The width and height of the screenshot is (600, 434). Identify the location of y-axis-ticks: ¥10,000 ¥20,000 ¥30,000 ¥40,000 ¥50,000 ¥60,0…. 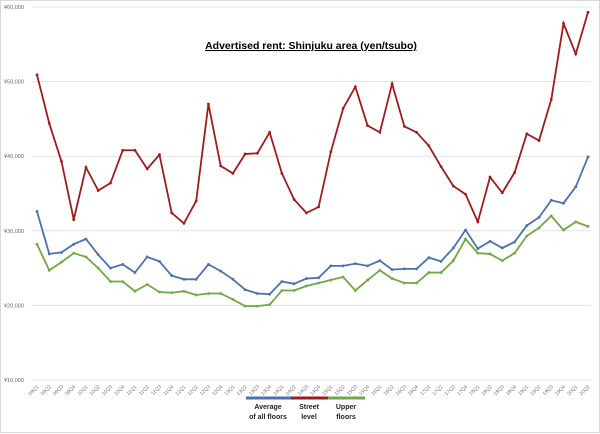
(14, 194).